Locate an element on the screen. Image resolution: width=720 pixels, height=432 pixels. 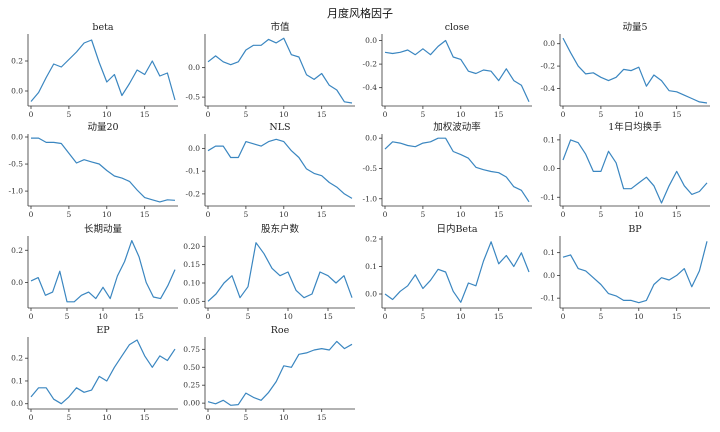
subplot-1: 市值 0 5 10 15 0.0 -0.5 is located at coordinates (270, 70).